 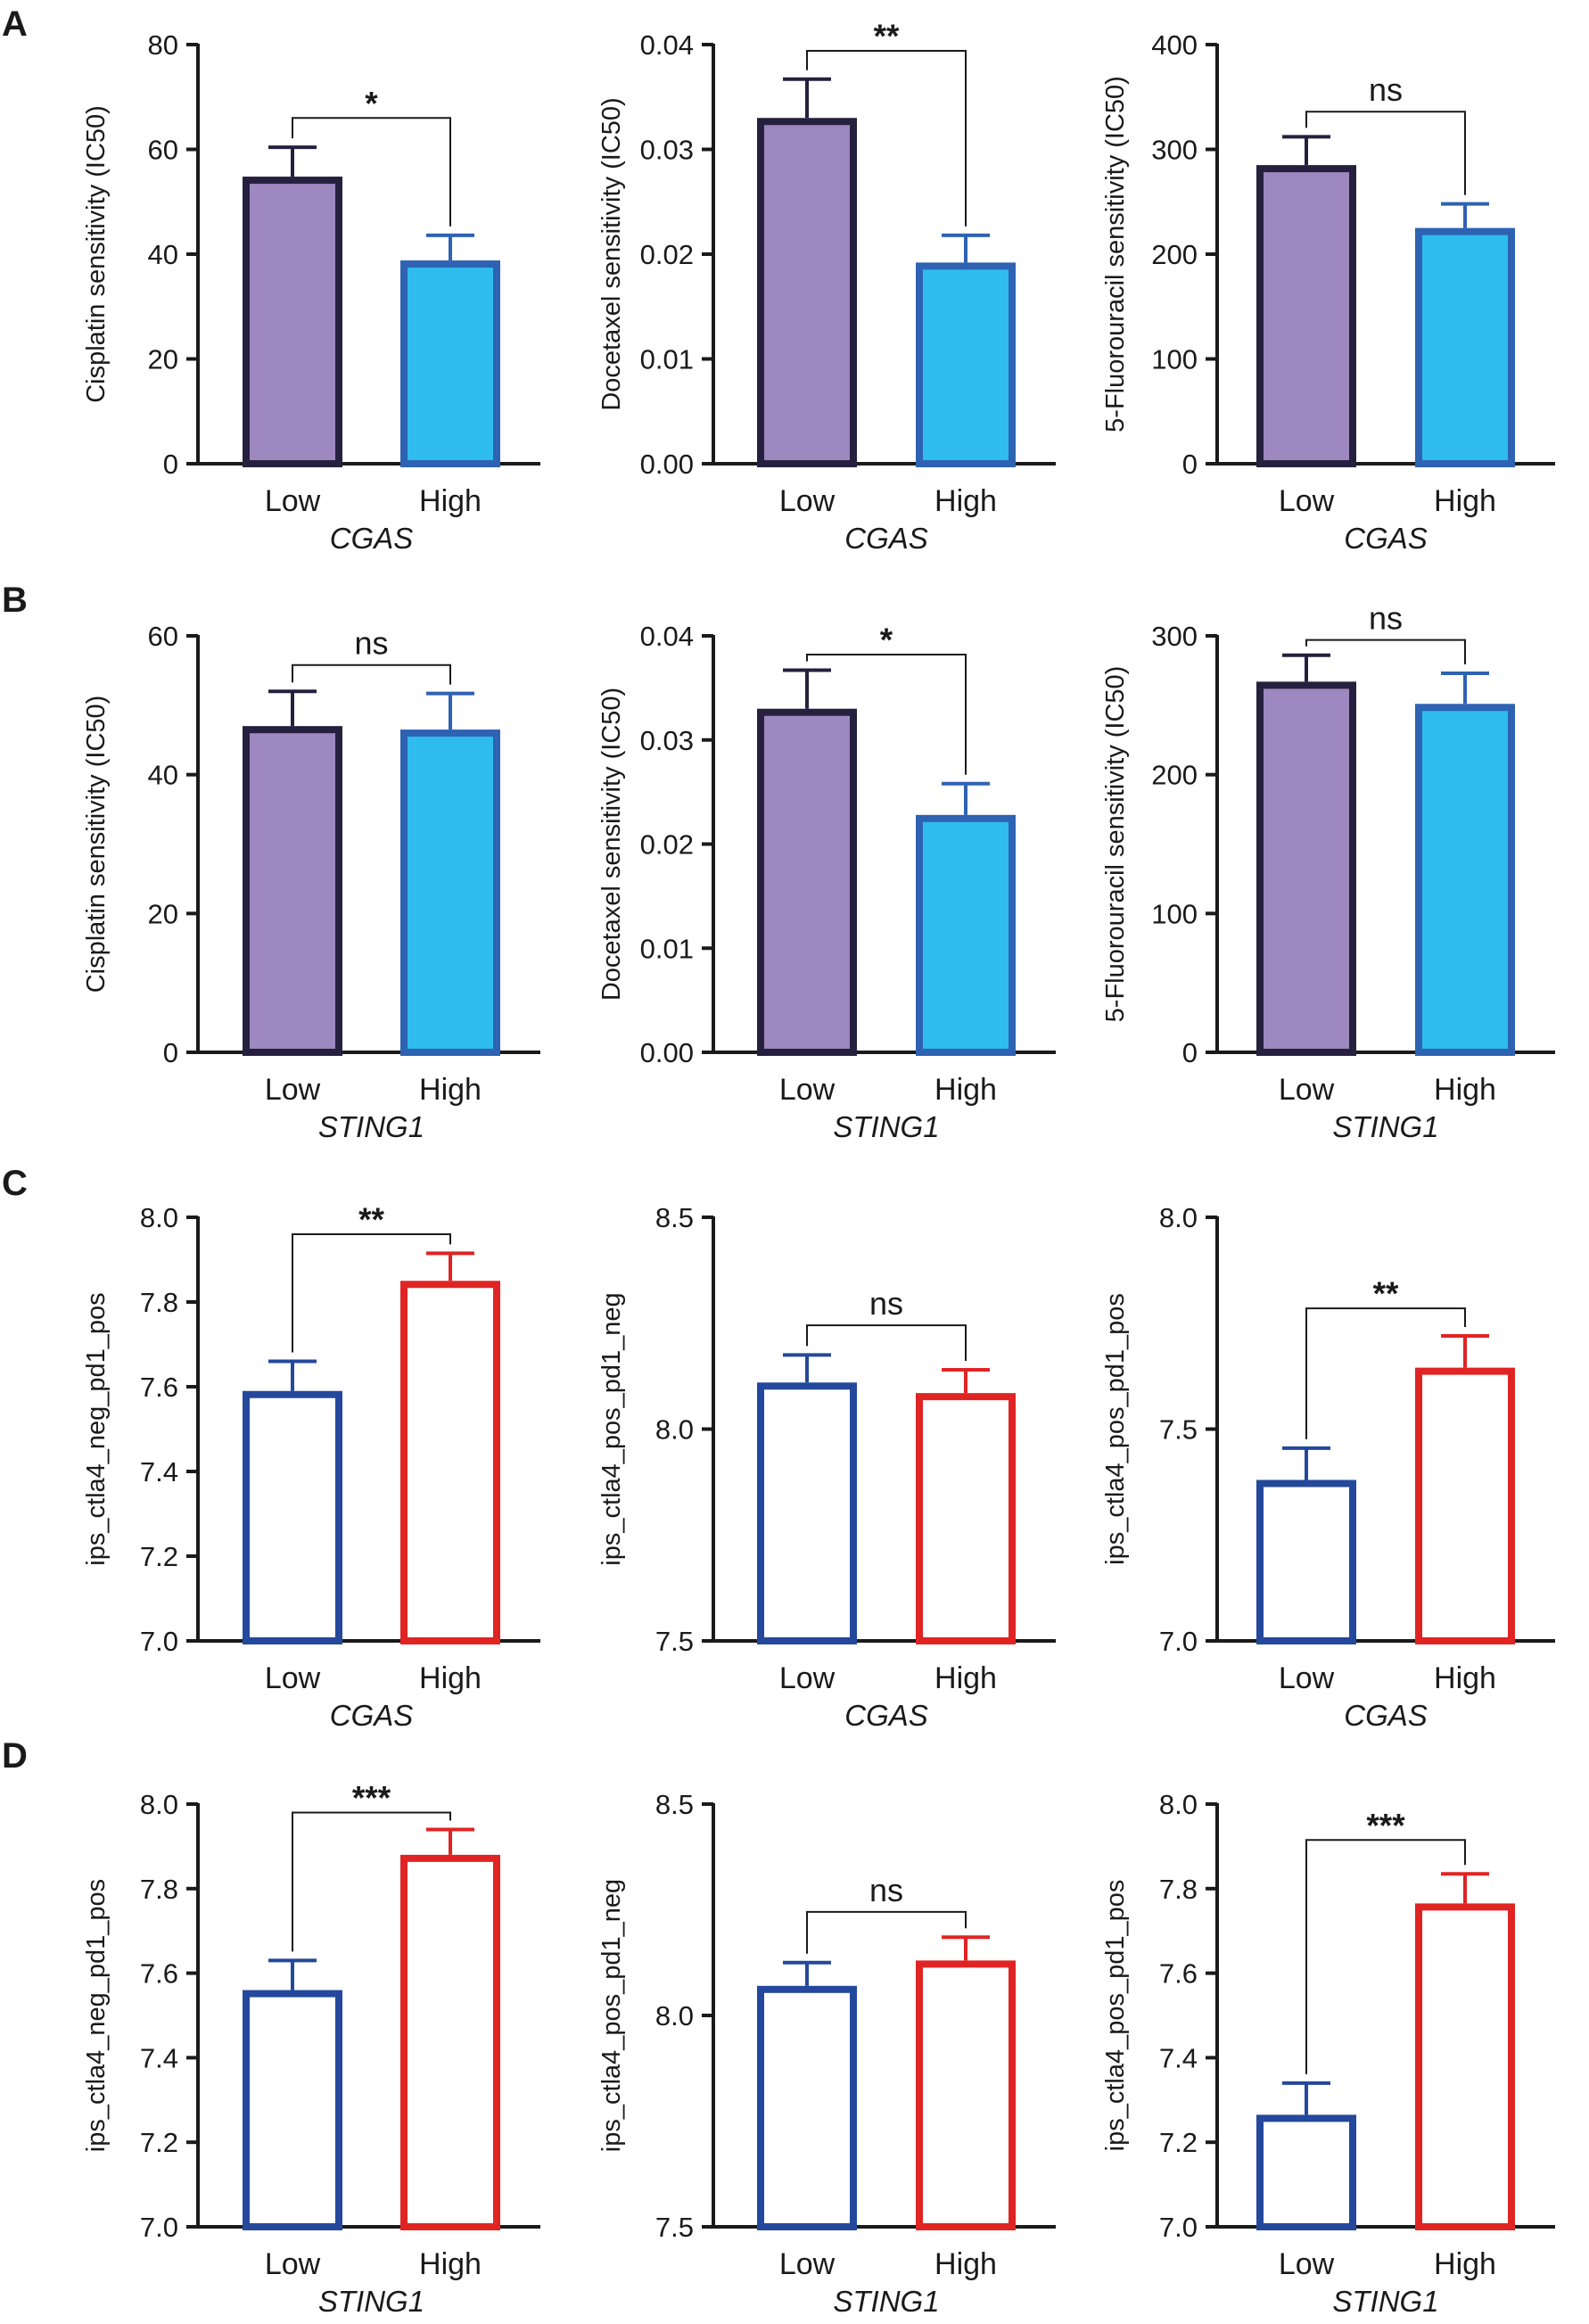 I want to click on y-axis-title: Docetaxel sensitivity (IC50), so click(x=611, y=254).